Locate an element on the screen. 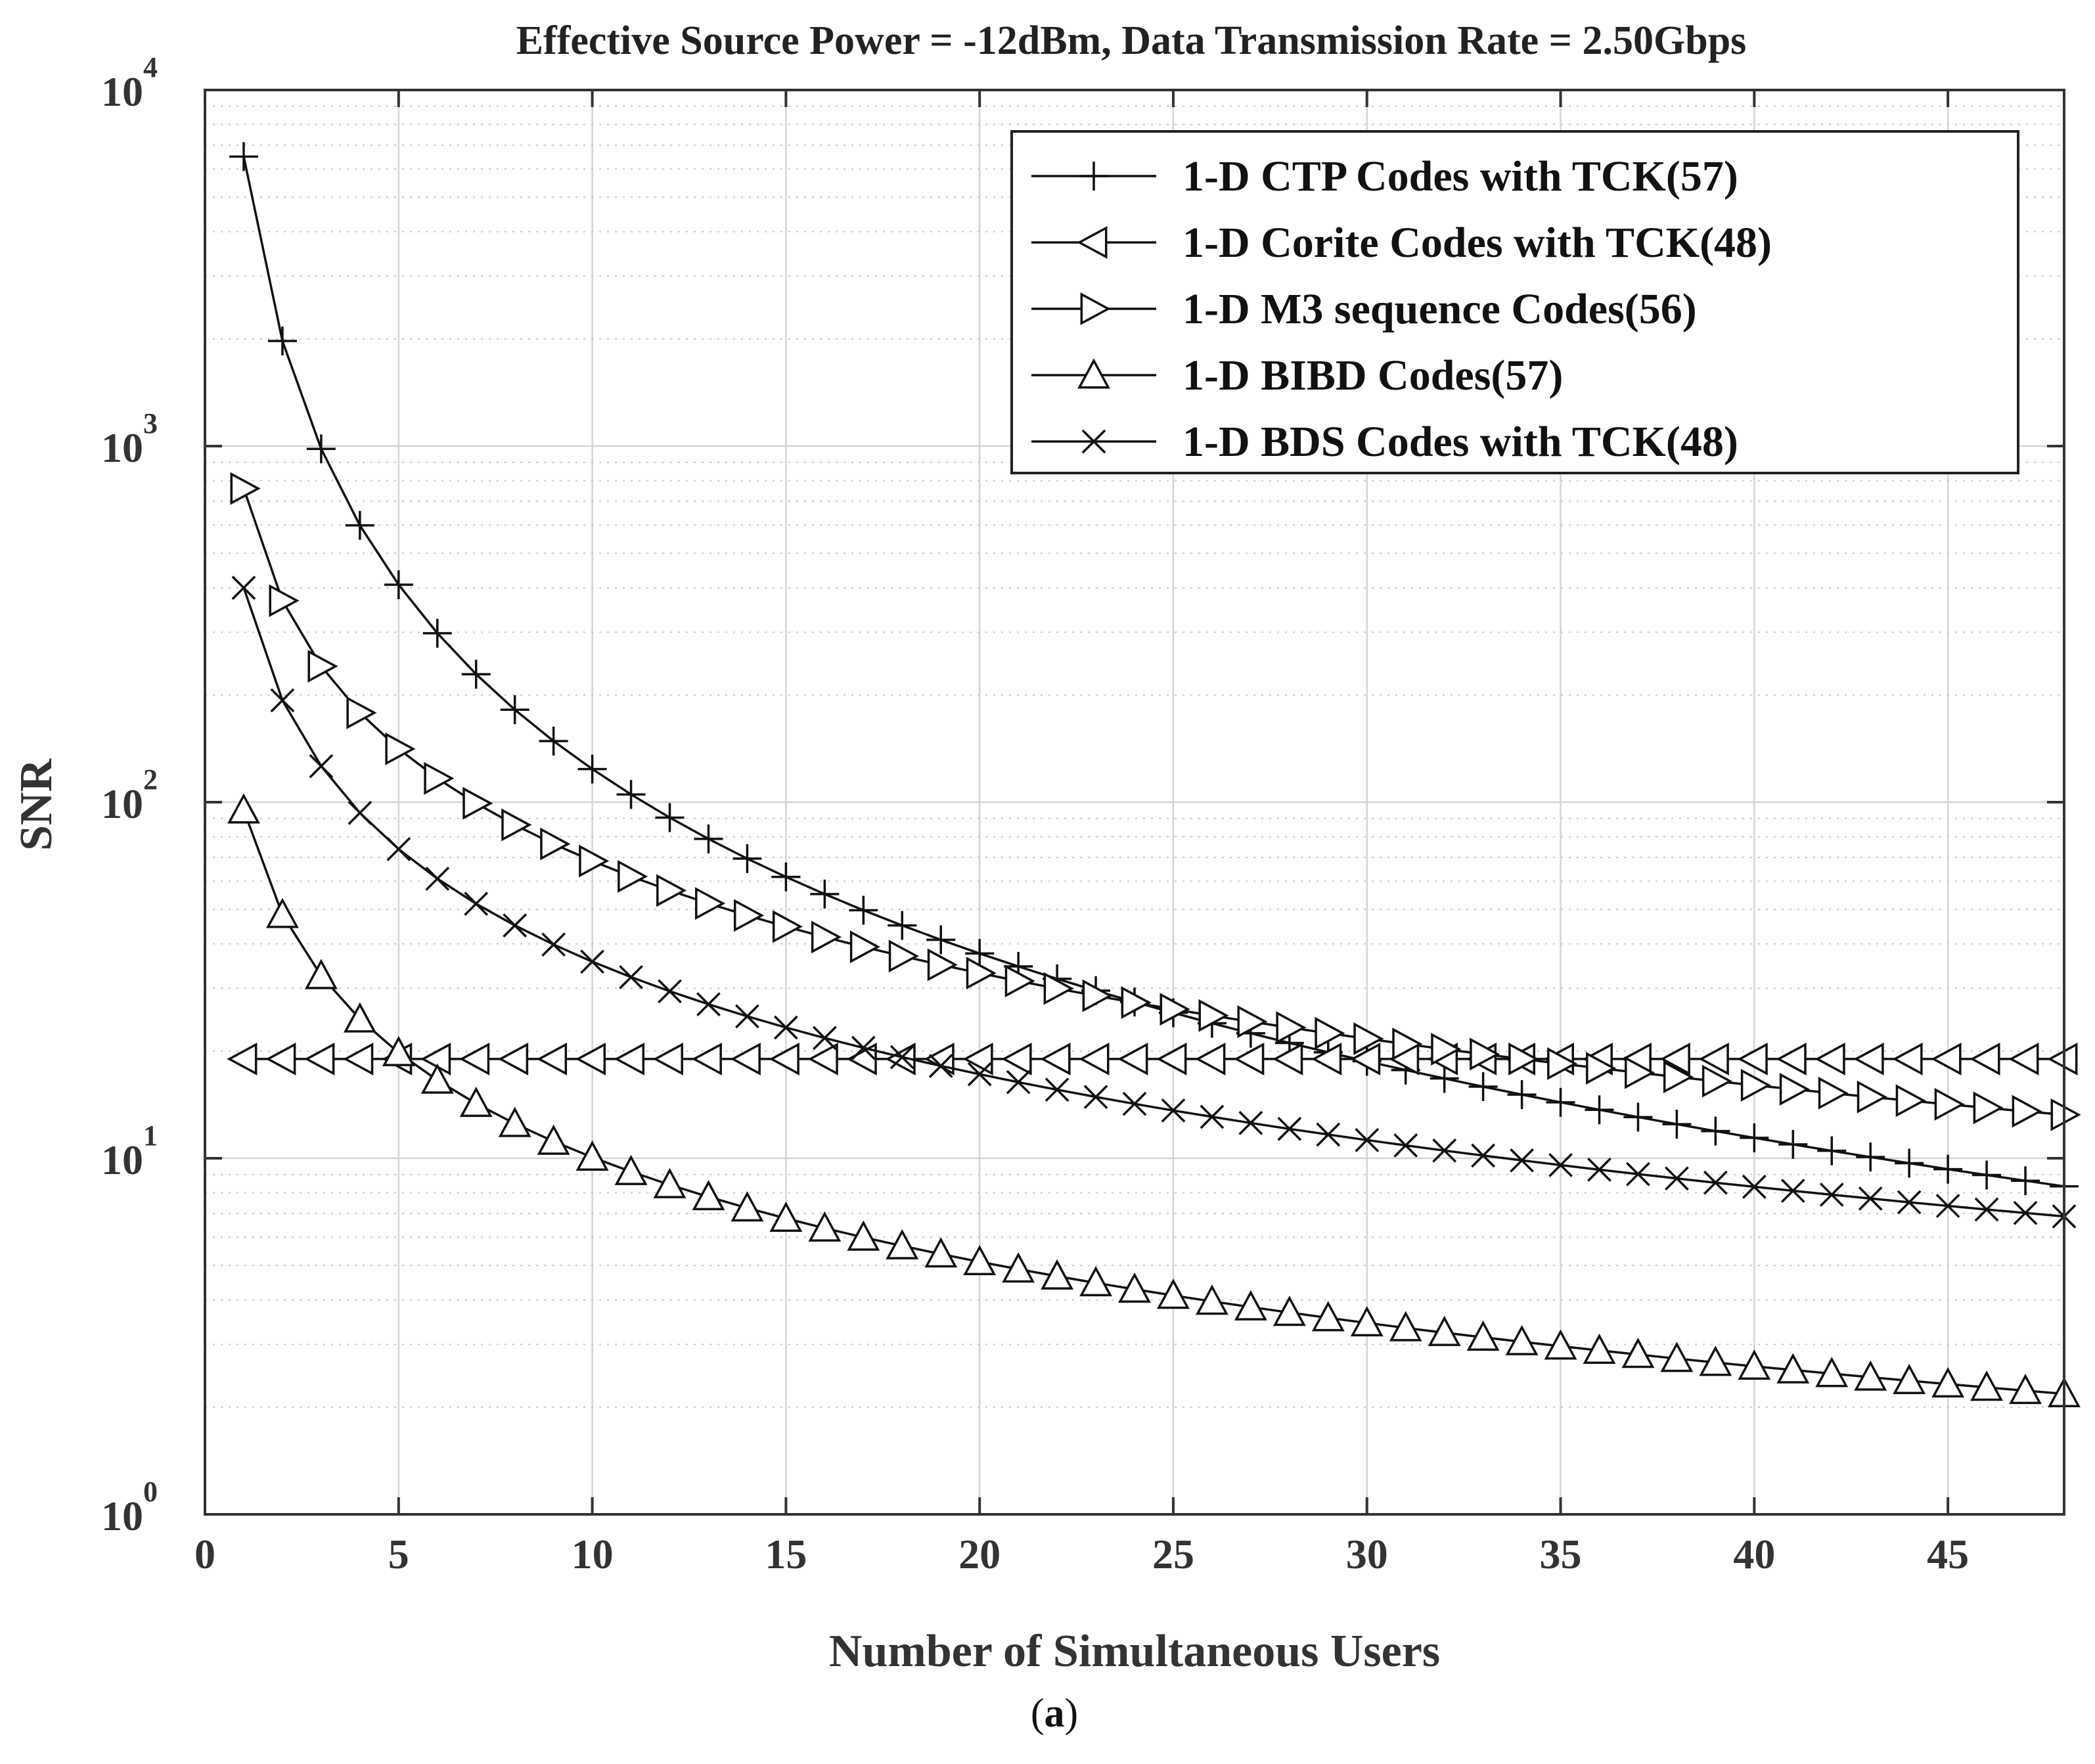 This screenshot has width=2095, height=1764. y-tick-exponent: 1 is located at coordinates (150, 1135).